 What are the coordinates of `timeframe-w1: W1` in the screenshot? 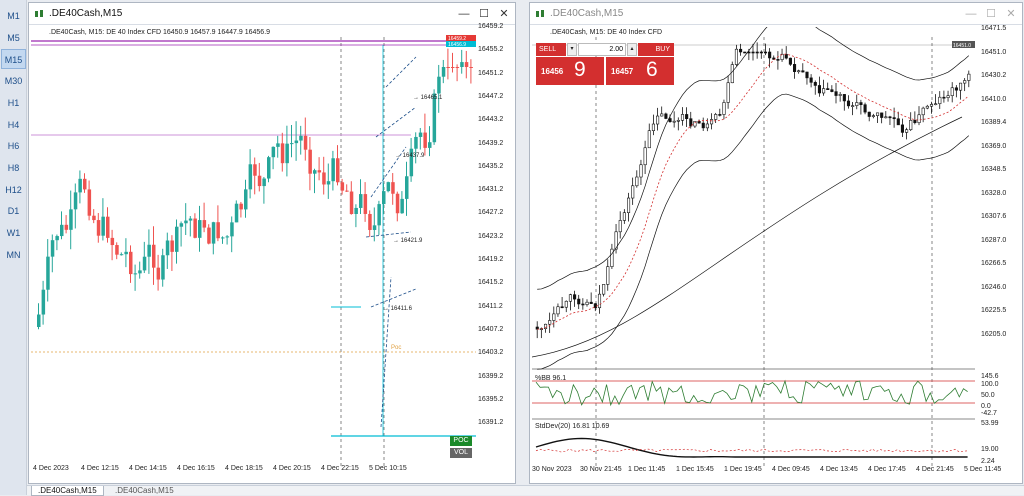 It's located at (13, 233).